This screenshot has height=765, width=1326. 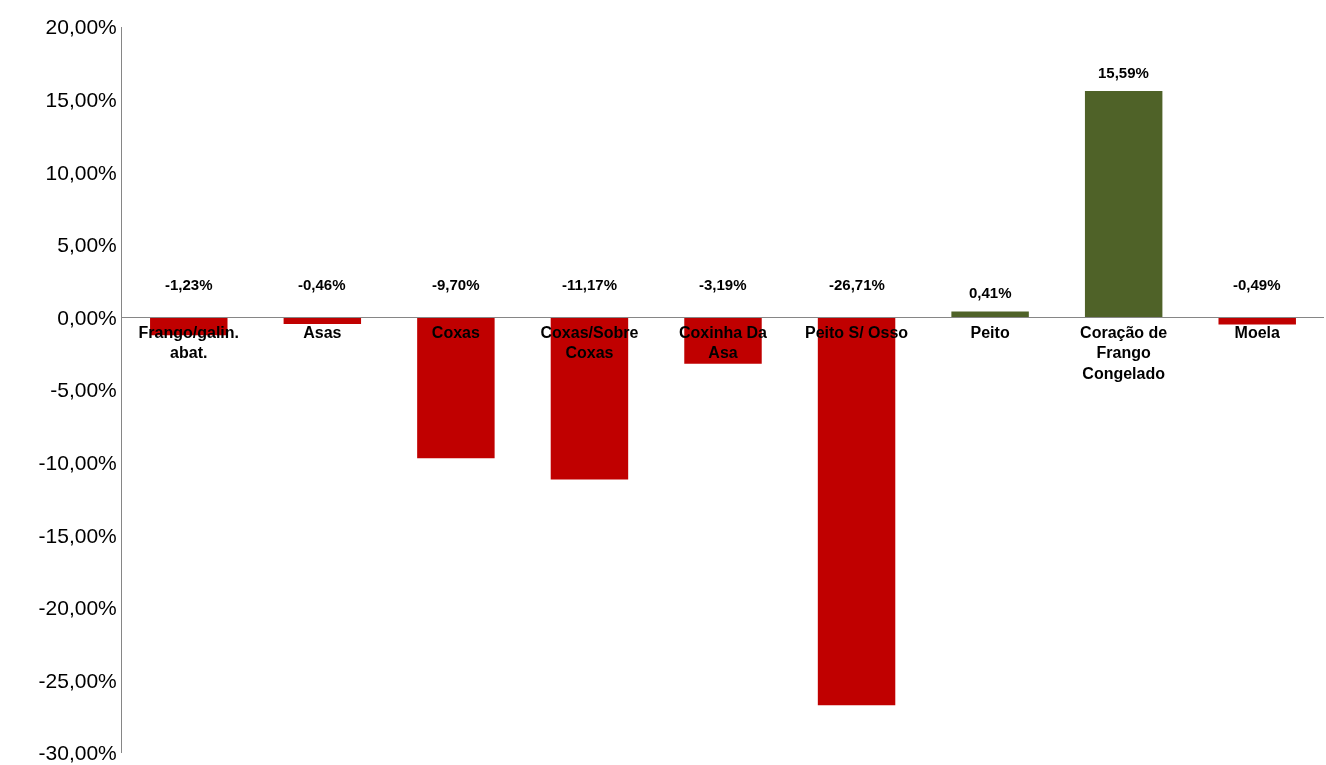 What do you see at coordinates (77, 535) in the screenshot?
I see `y-tick-label: -15,00%` at bounding box center [77, 535].